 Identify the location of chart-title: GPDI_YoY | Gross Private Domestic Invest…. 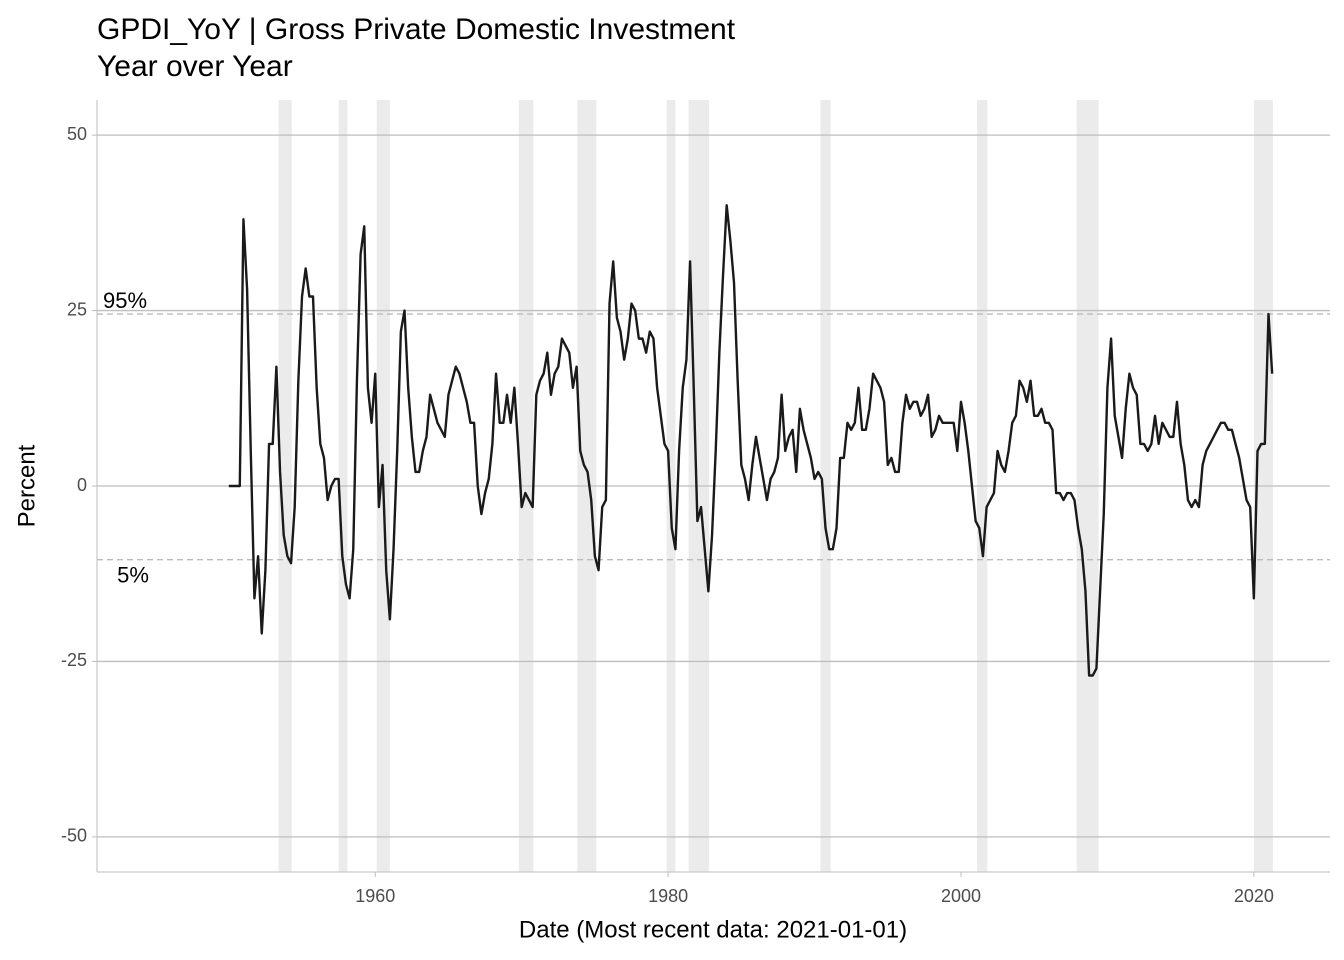
(416, 29).